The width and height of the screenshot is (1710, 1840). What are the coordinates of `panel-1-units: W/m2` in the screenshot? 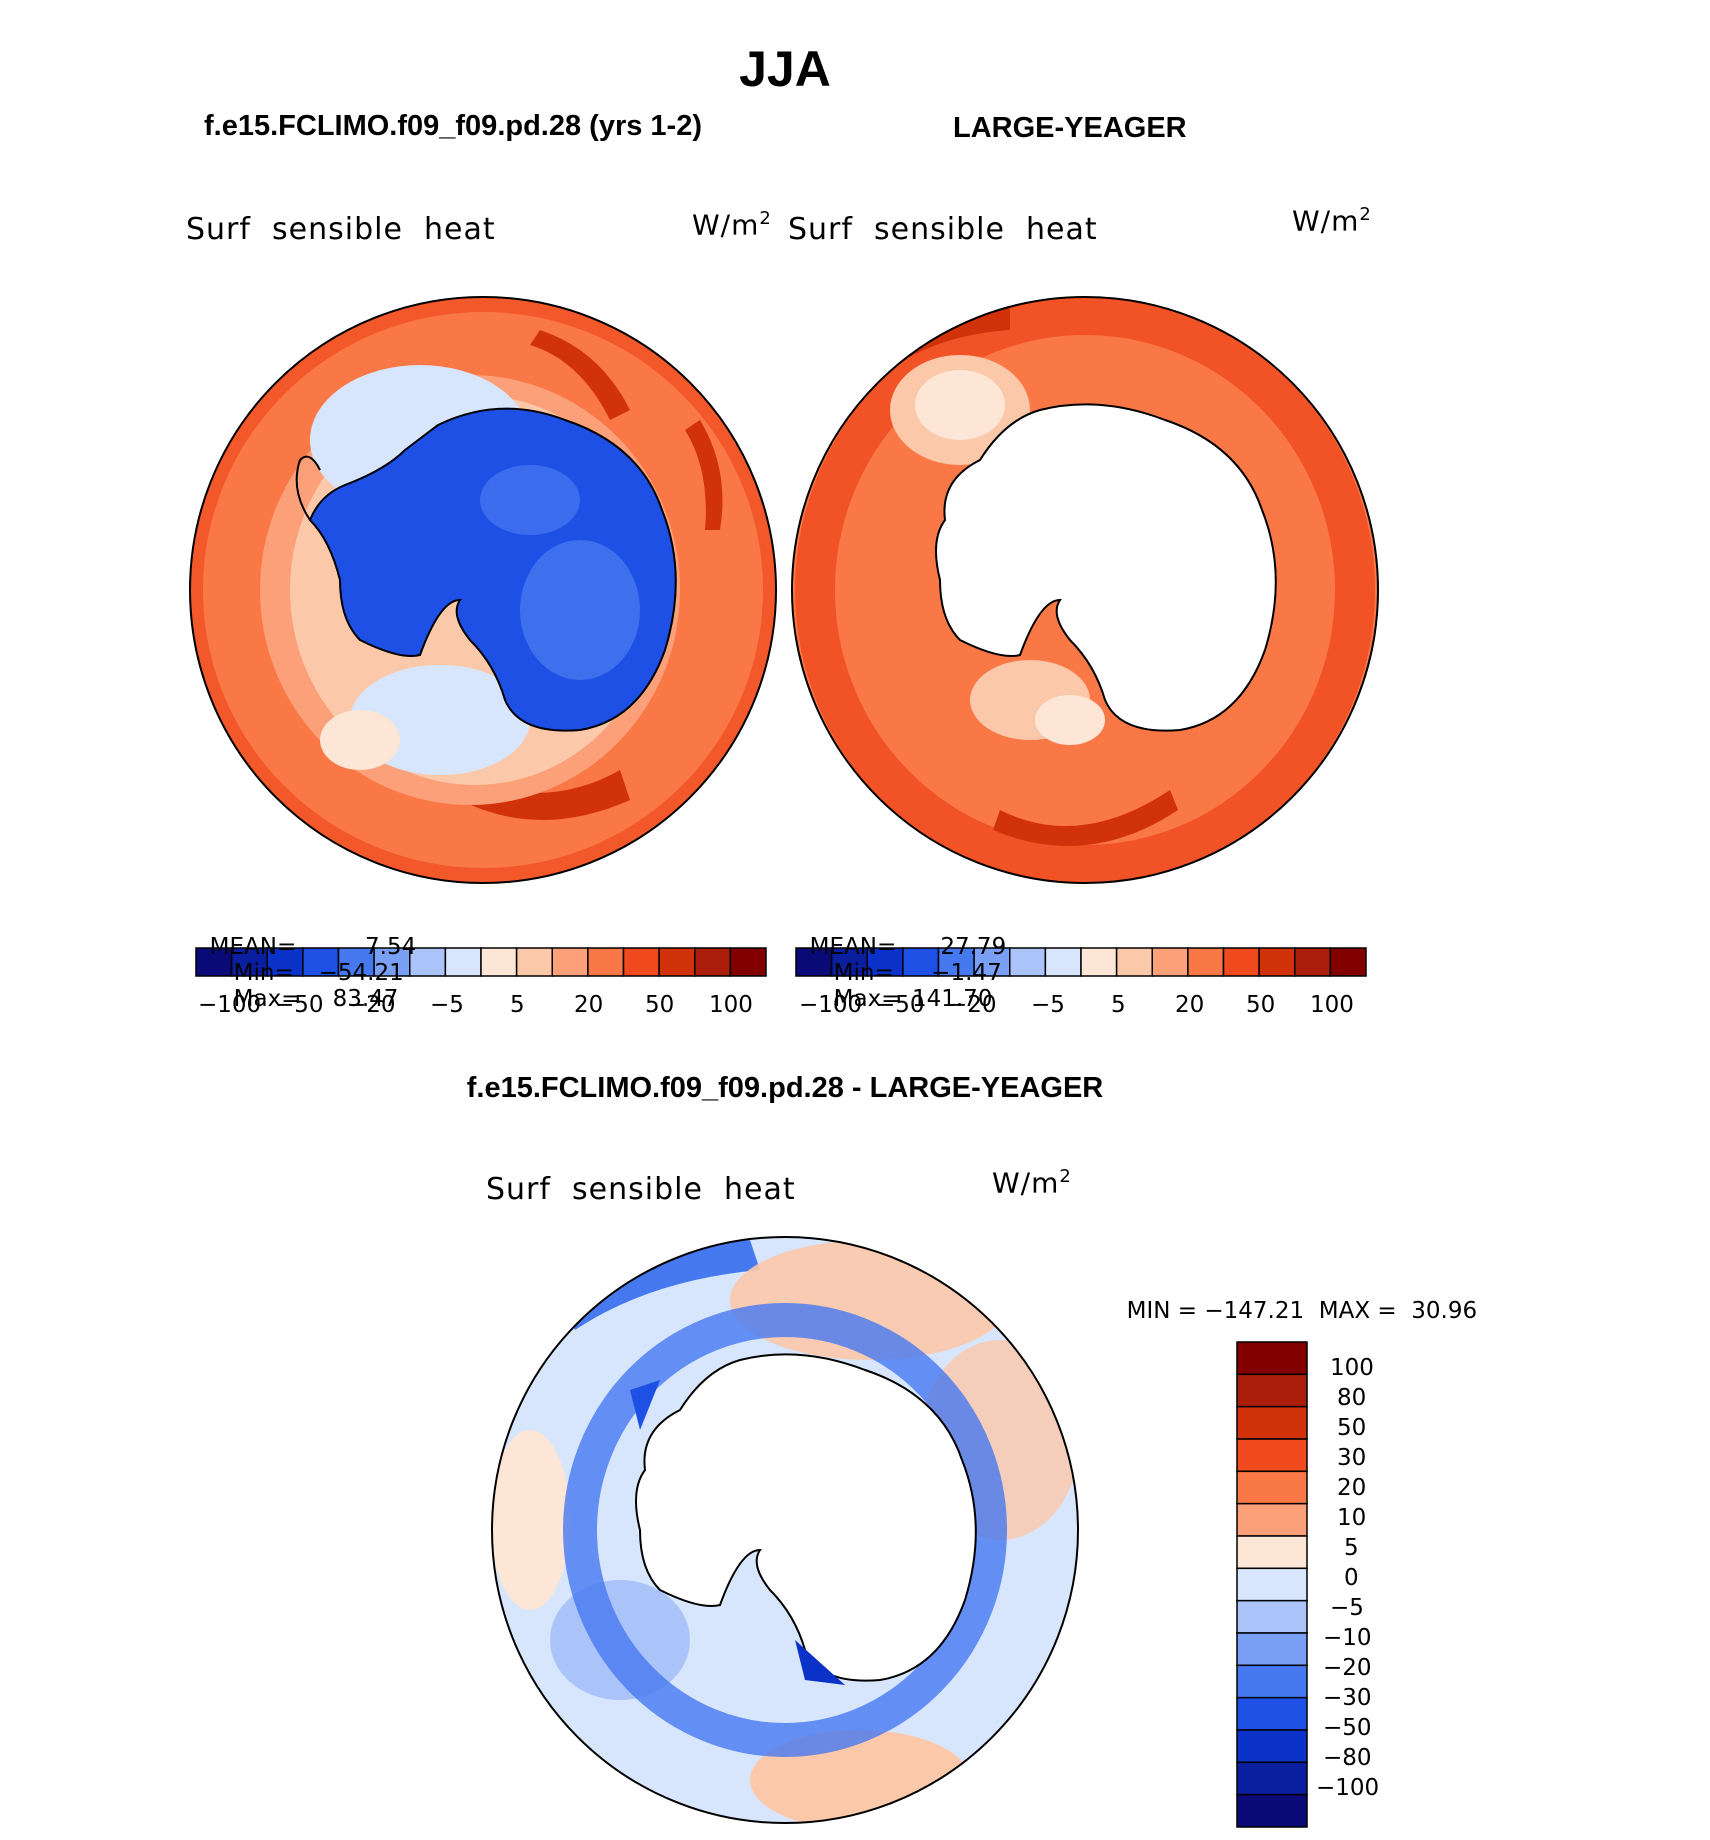 It's located at (732, 225).